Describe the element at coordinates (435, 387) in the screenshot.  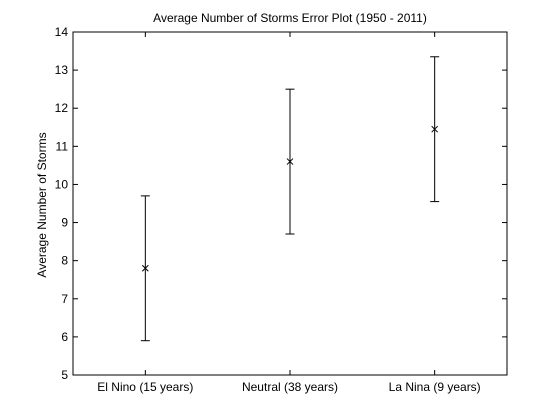
I see `x-tick-label: La Nina (9 years)` at that location.